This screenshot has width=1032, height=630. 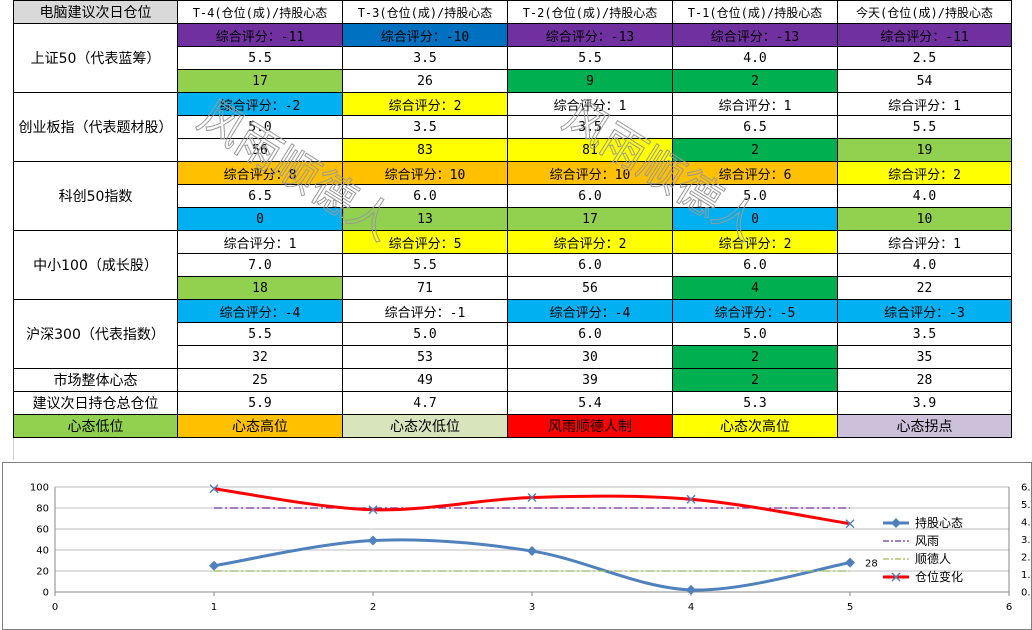 I want to click on legend-cell: 心态次低位, so click(x=425, y=426).